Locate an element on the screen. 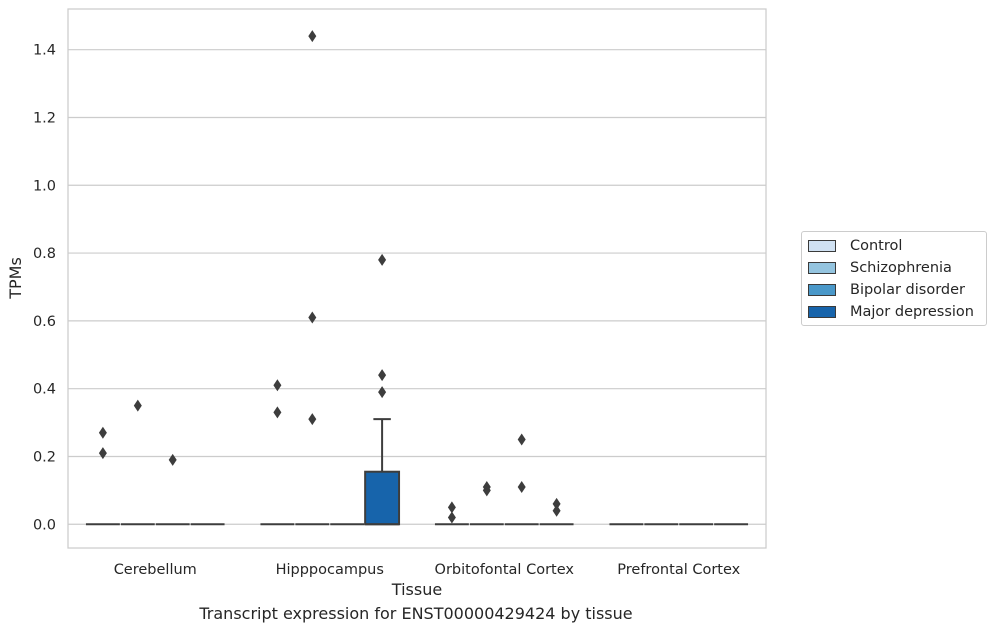 This screenshot has height=634, width=997. legend-item-schizophrenia: Schizophrenia is located at coordinates (880, 268).